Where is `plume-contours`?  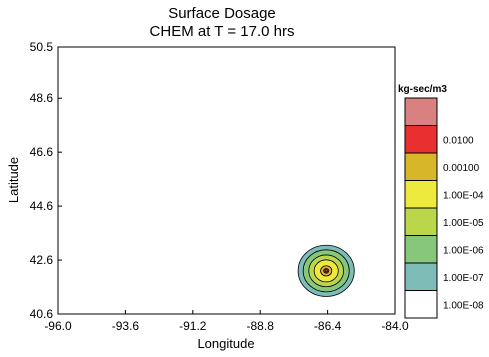
plume-contours is located at coordinates (326, 270).